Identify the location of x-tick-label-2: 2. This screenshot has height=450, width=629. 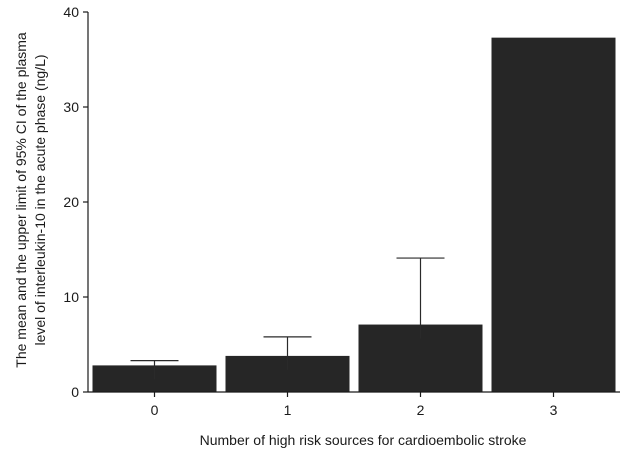
(421, 410).